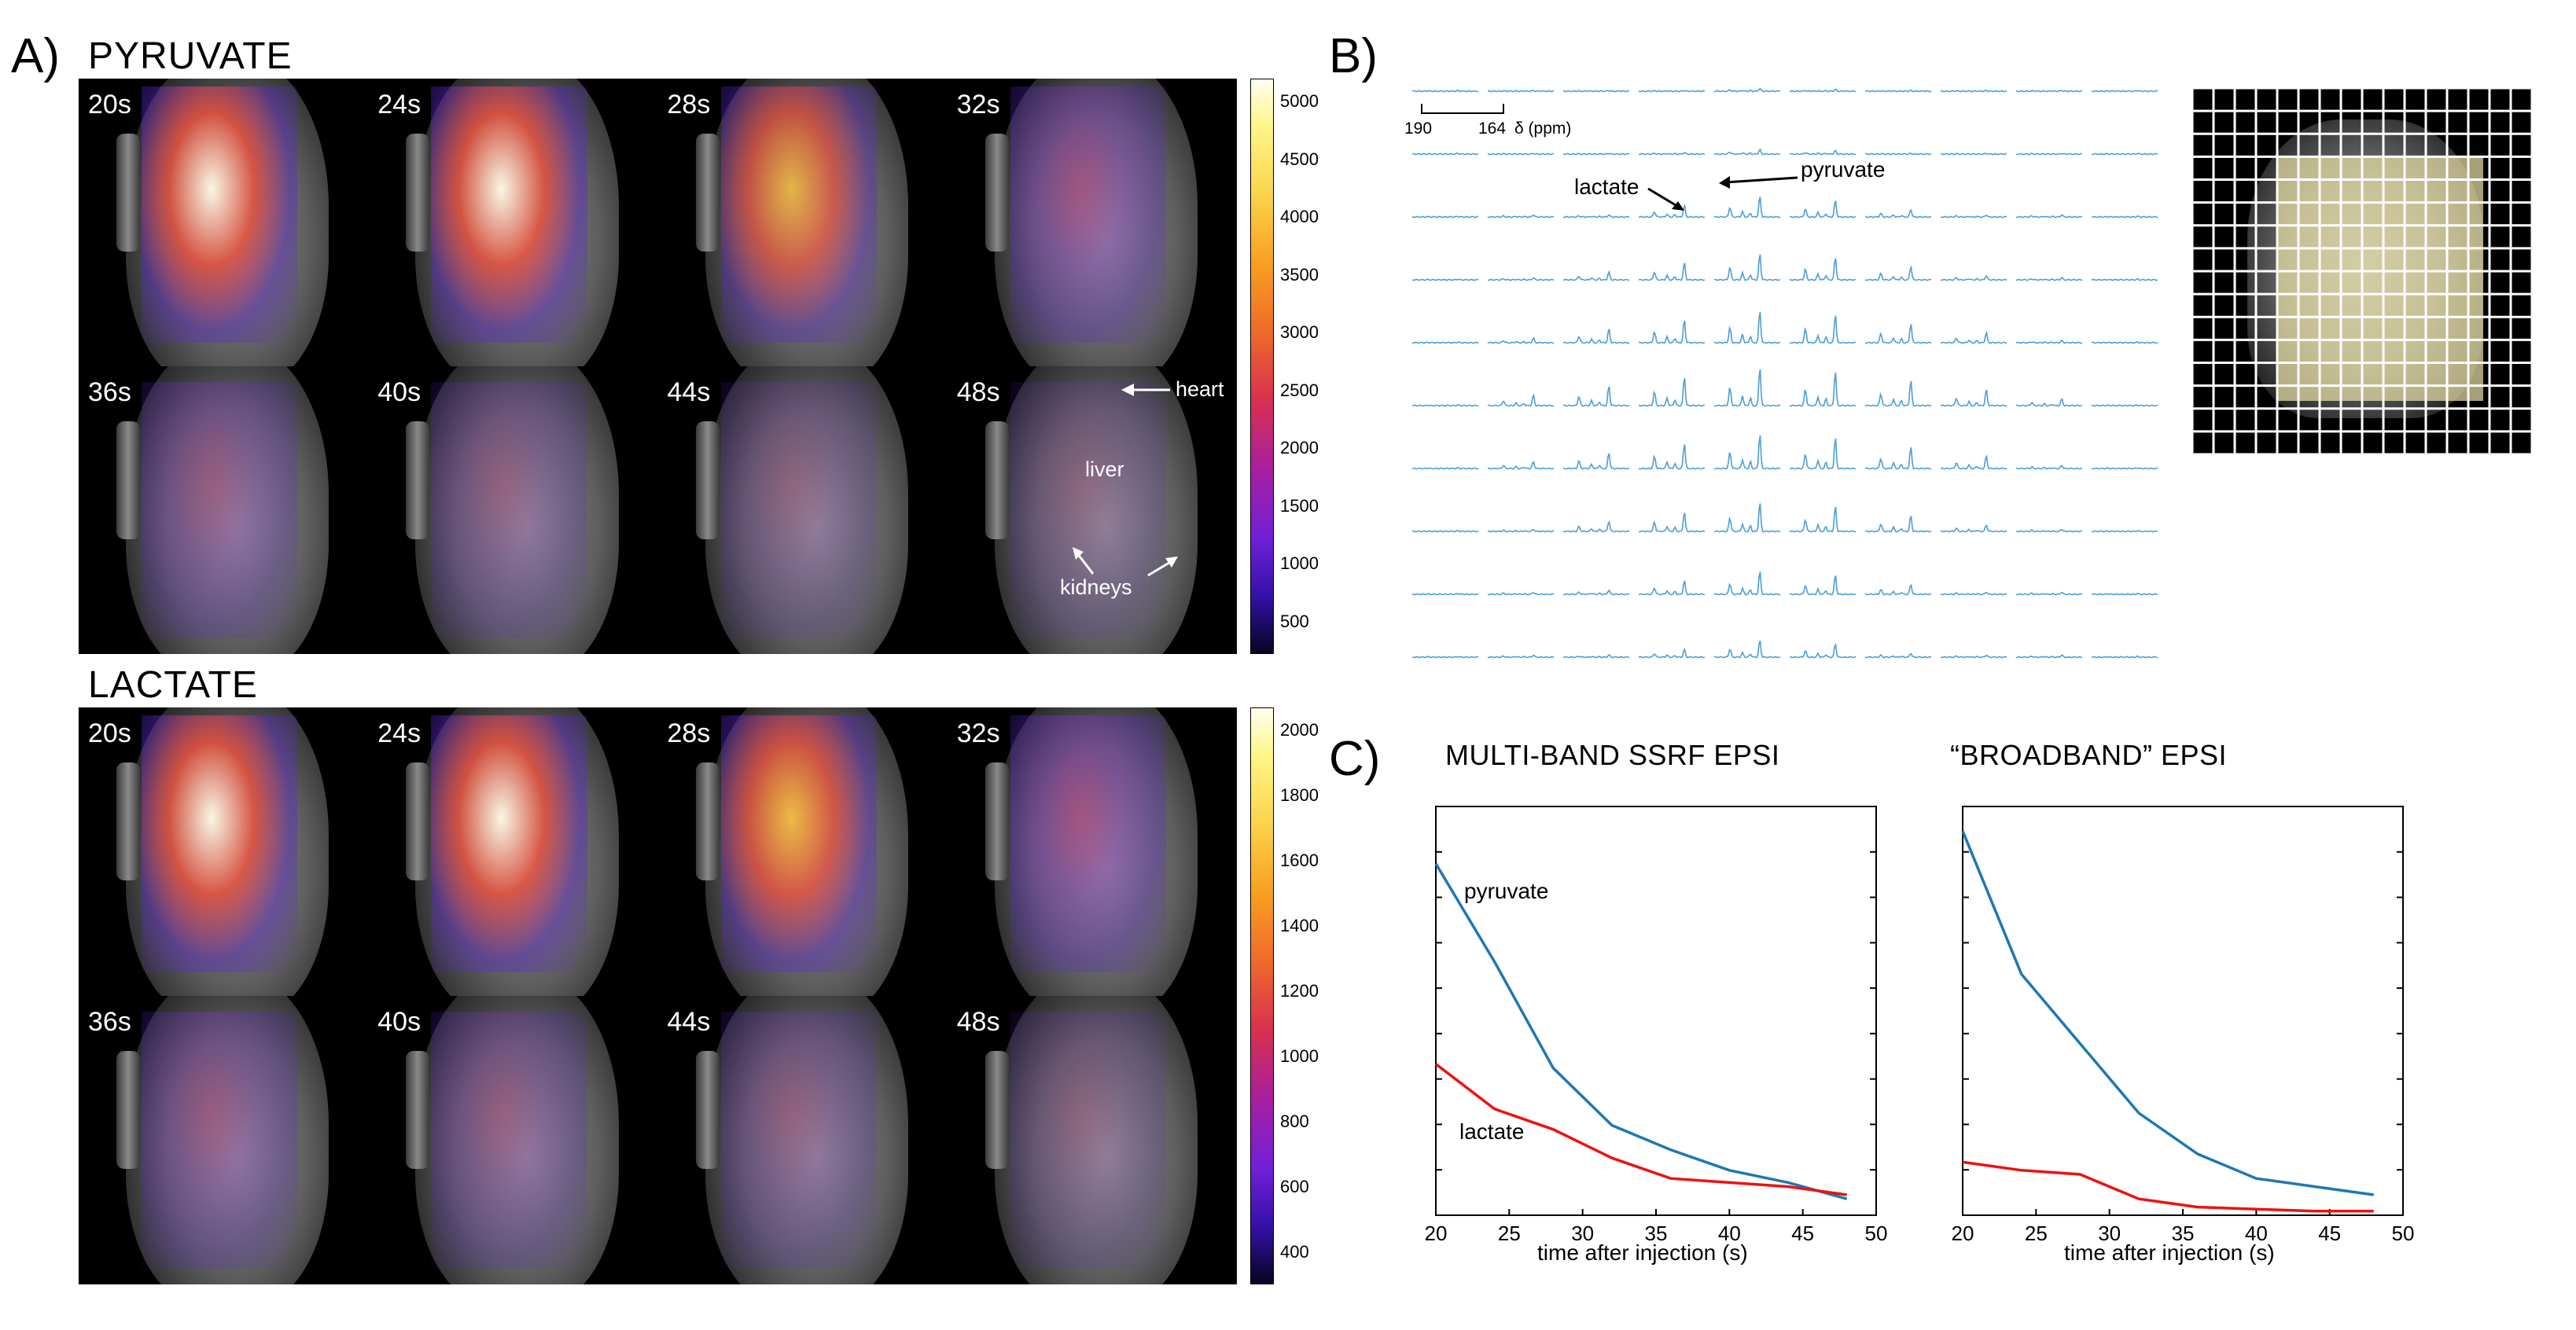 The height and width of the screenshot is (1330, 2576). I want to click on lactate-frame-20s: 20s, so click(223, 851).